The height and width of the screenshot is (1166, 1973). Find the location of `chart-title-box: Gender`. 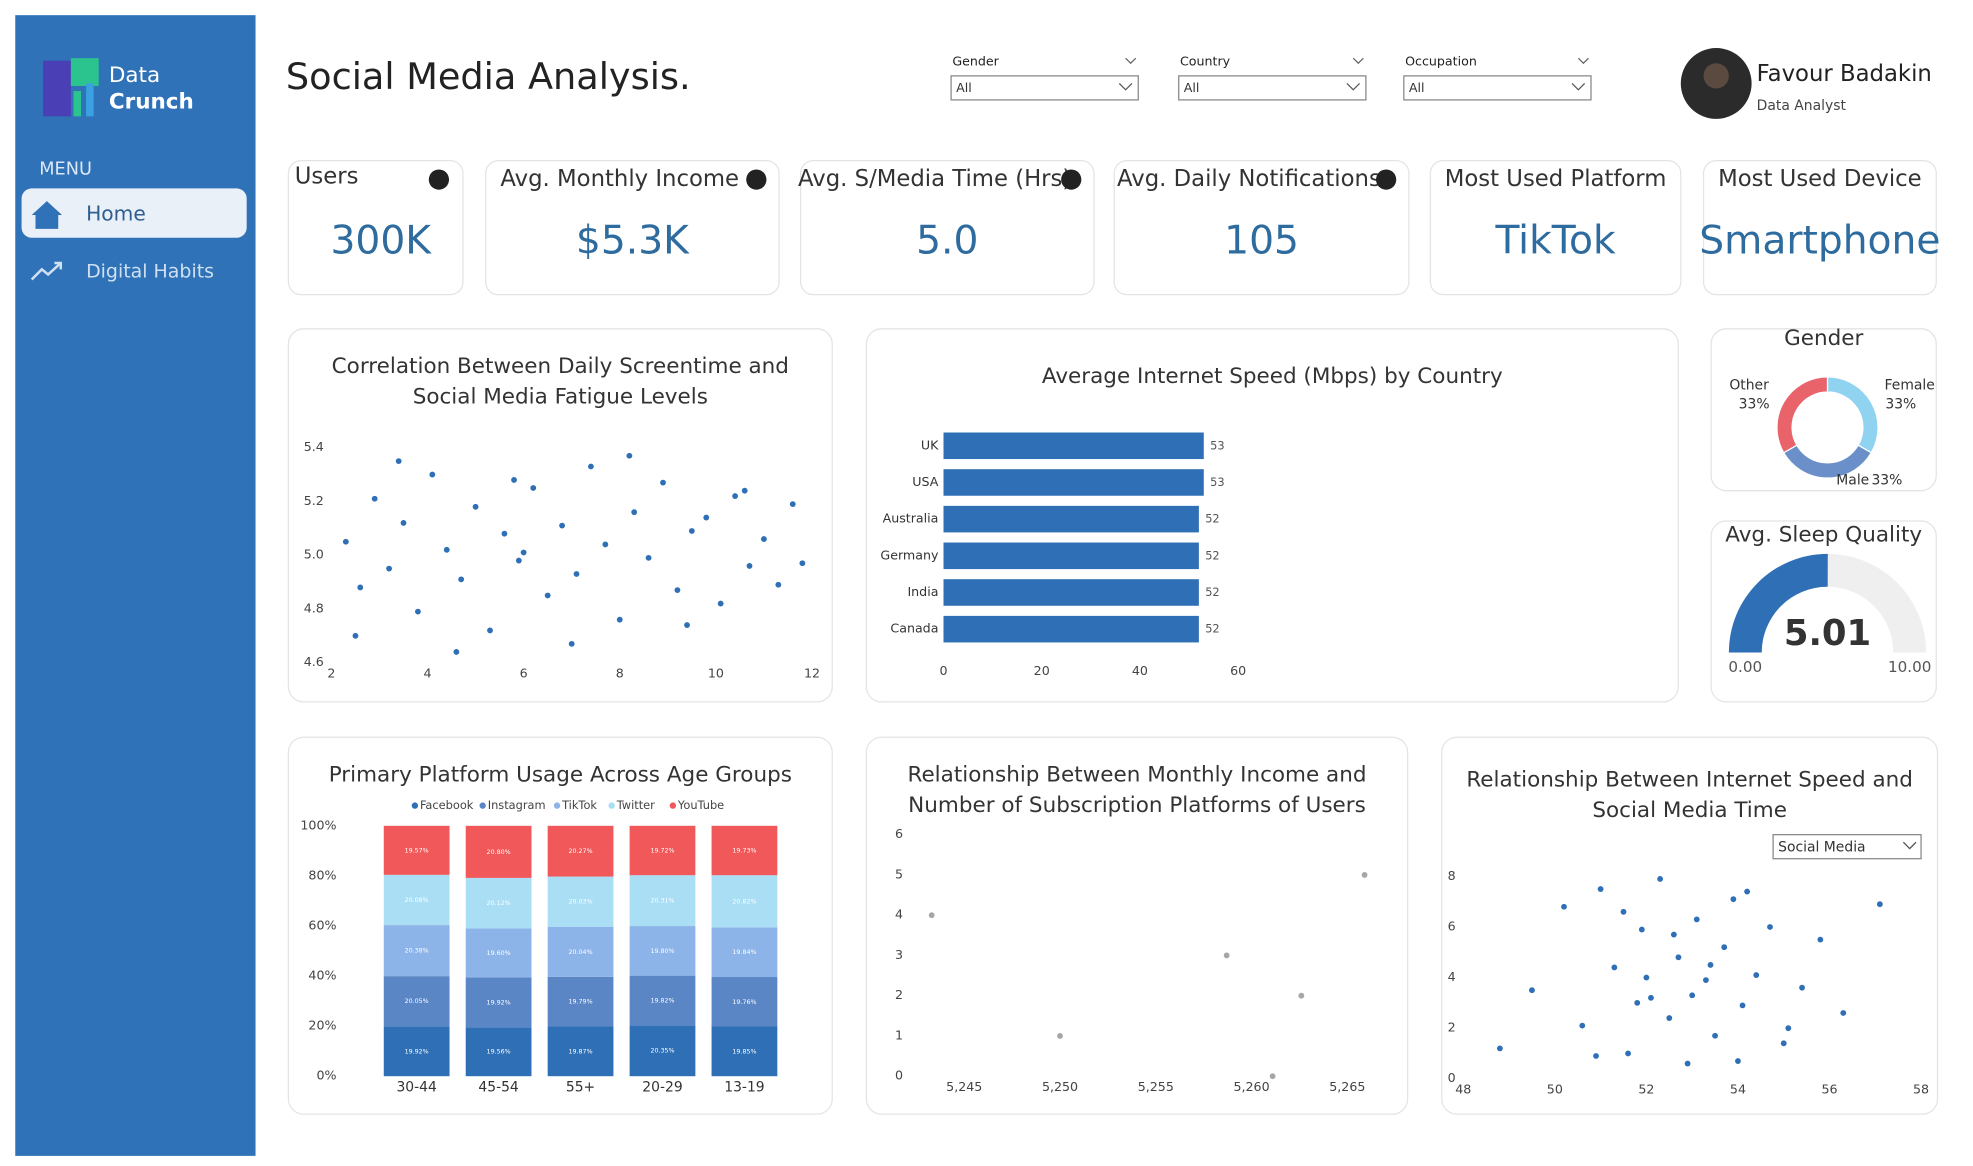

chart-title-box: Gender is located at coordinates (1823, 338).